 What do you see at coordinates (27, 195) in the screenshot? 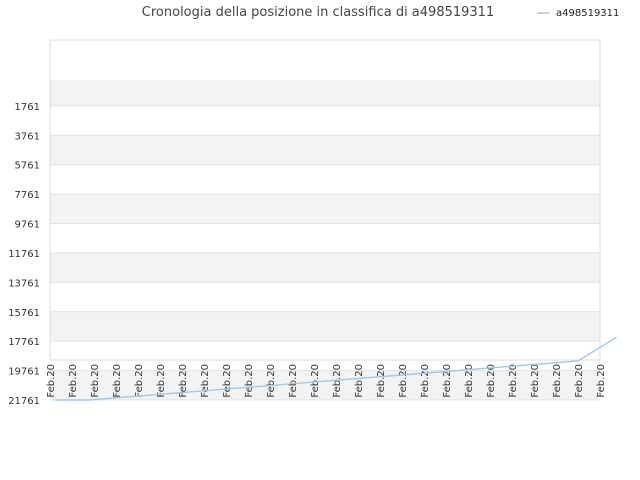
I see `y-tick-label: 7761` at bounding box center [27, 195].